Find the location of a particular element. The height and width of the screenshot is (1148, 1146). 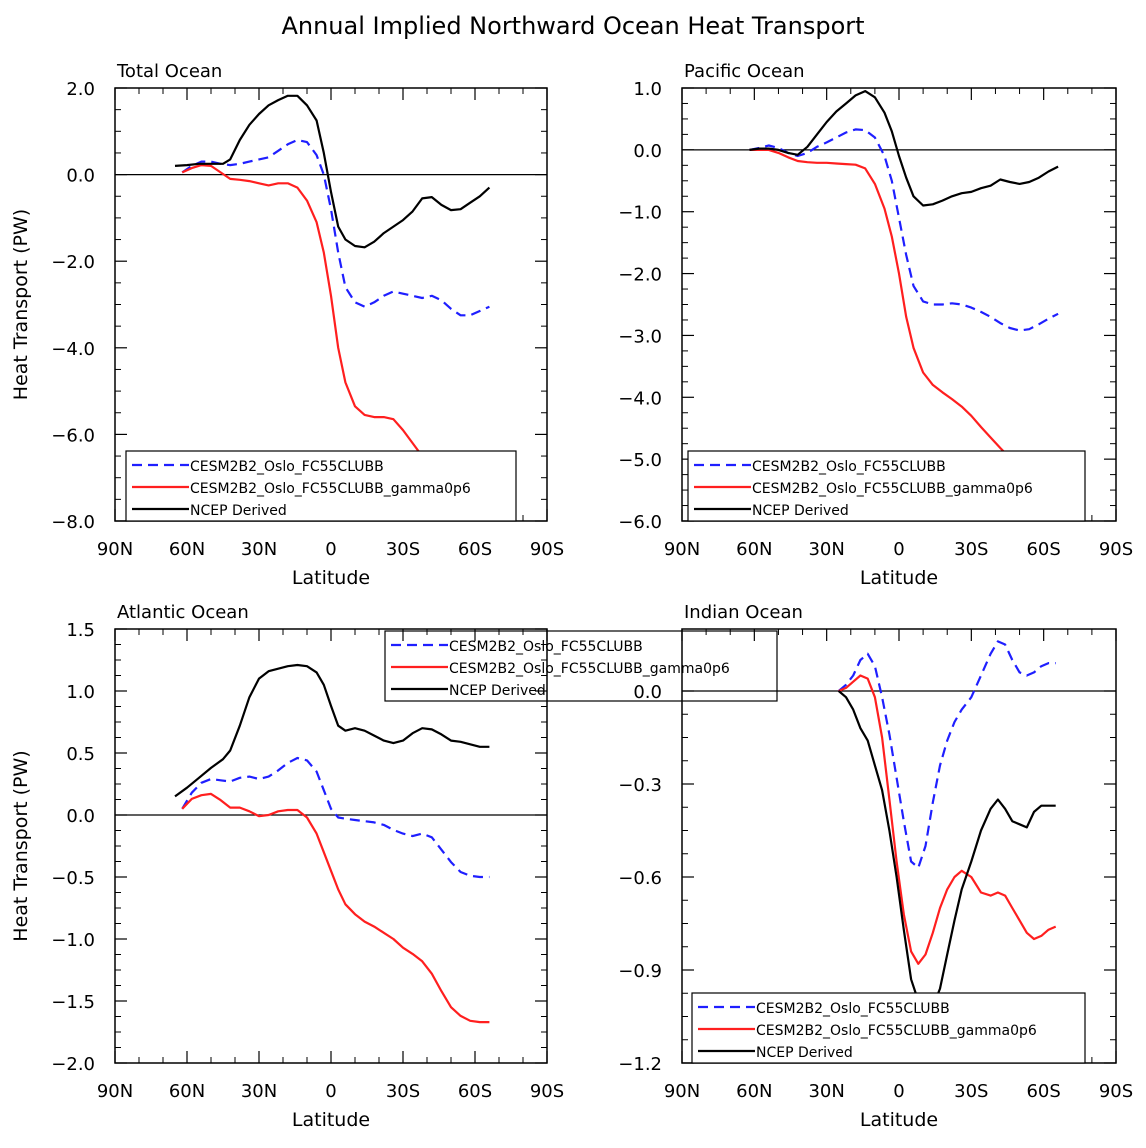

y-tick-label: −1.2 is located at coordinates (640, 1064).